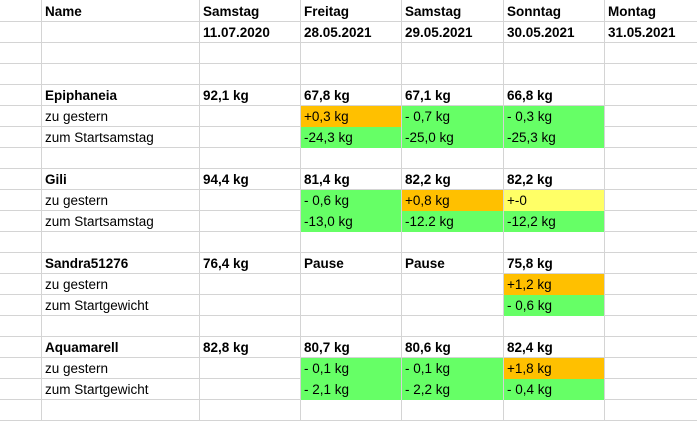  What do you see at coordinates (452, 137) in the screenshot?
I see `difference-cell: -25,0 kg` at bounding box center [452, 137].